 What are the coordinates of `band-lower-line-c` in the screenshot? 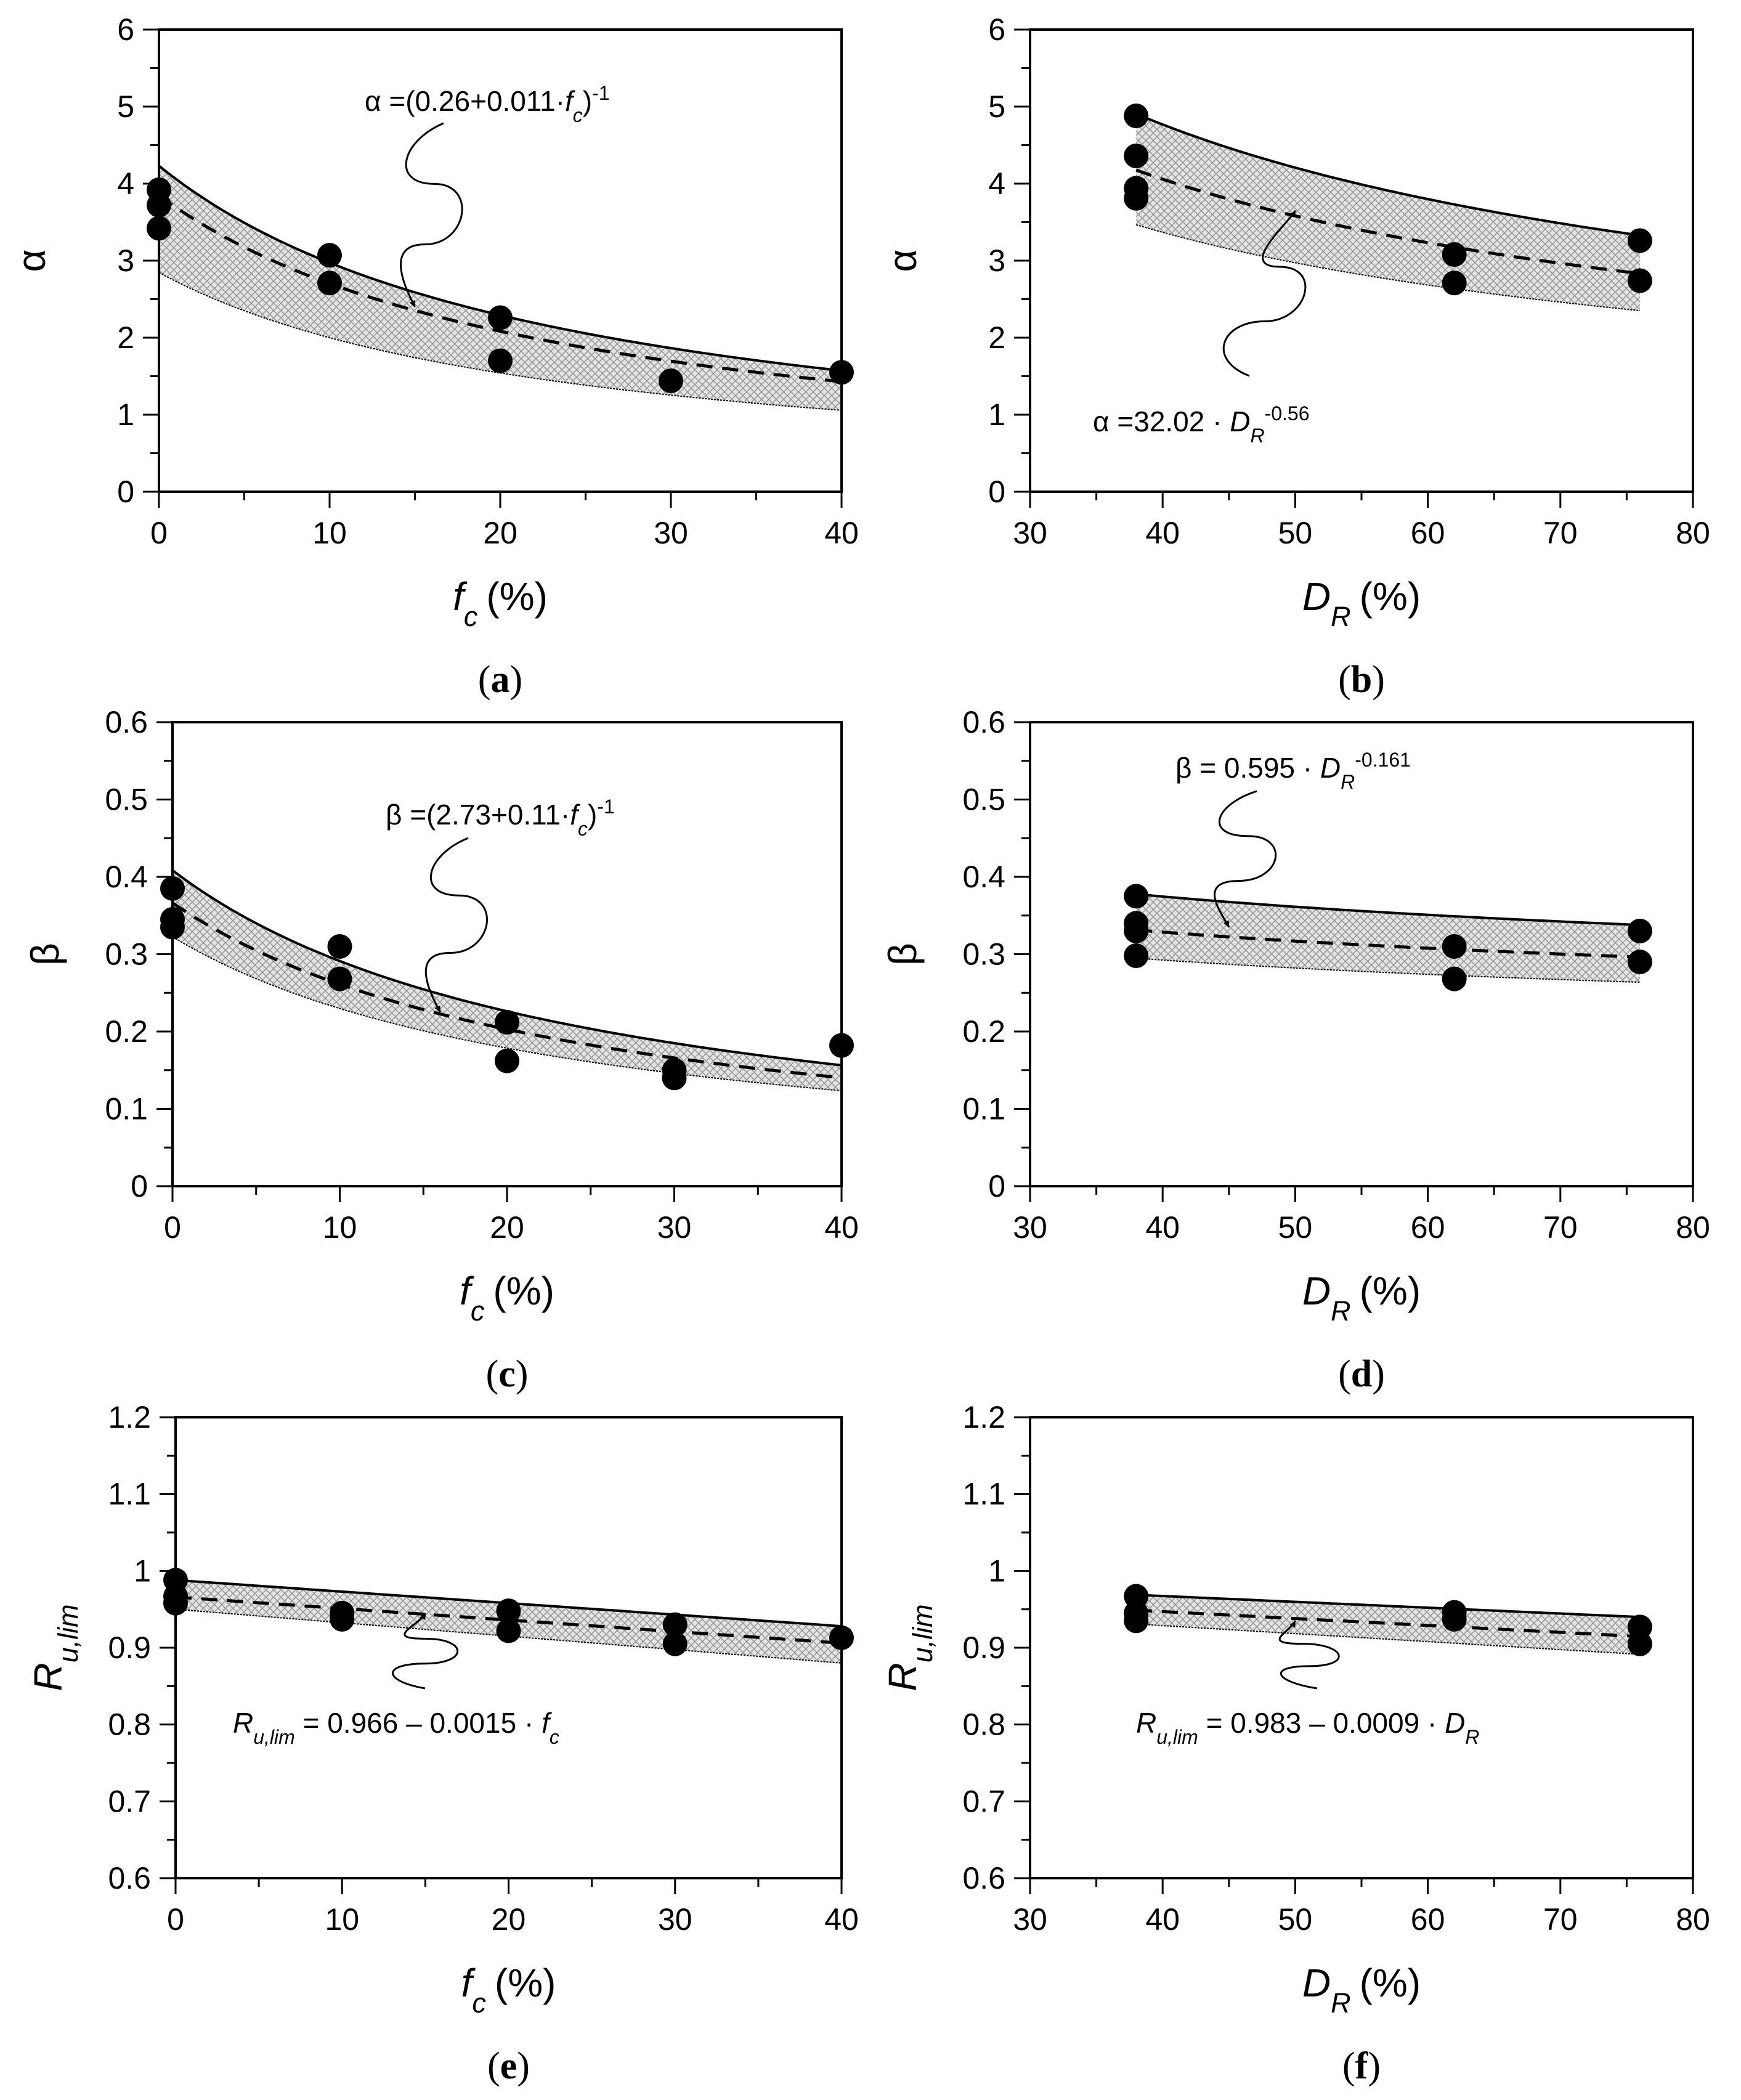 It's located at (507, 1014).